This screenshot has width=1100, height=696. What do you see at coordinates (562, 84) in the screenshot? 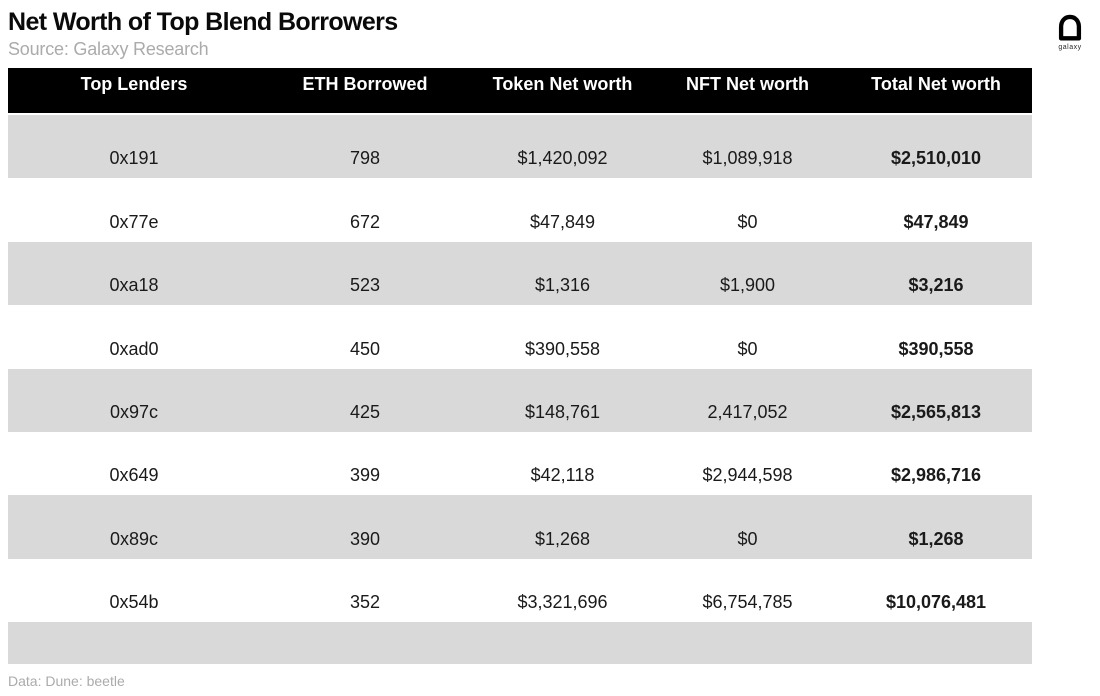
I see `column-header-token-net-worth: Token Net worth` at bounding box center [562, 84].